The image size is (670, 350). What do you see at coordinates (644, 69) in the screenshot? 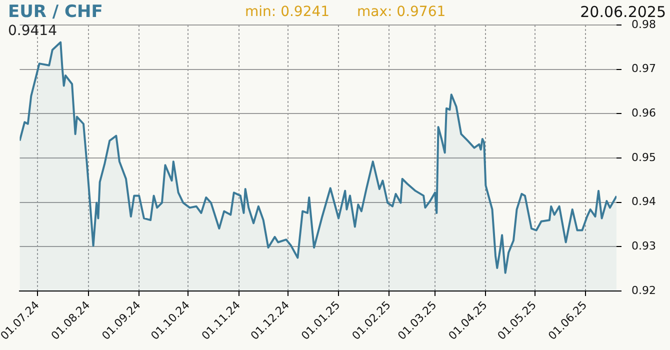
I see `y-tick-label: 0.97` at bounding box center [644, 69].